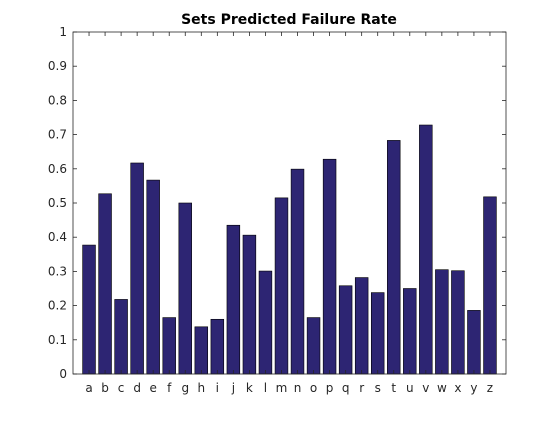 This screenshot has height=424, width=560. What do you see at coordinates (88, 388) in the screenshot?
I see `x-tick-label-a: a` at bounding box center [88, 388].